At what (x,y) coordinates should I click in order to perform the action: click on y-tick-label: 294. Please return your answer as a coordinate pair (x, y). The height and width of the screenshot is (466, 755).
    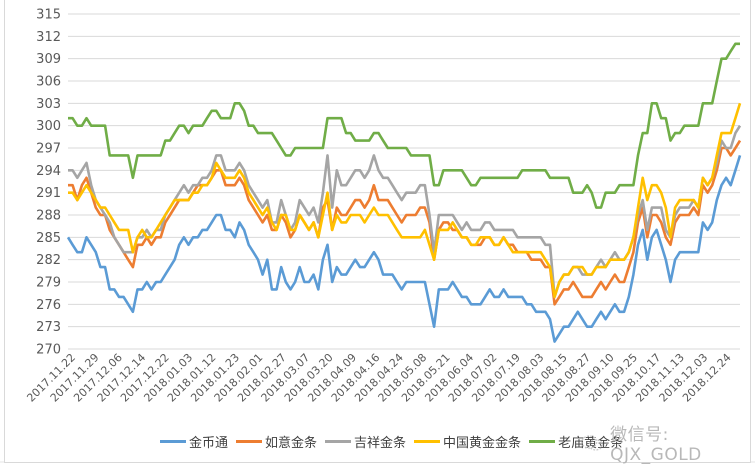
    Looking at the image, I should click on (48, 171).